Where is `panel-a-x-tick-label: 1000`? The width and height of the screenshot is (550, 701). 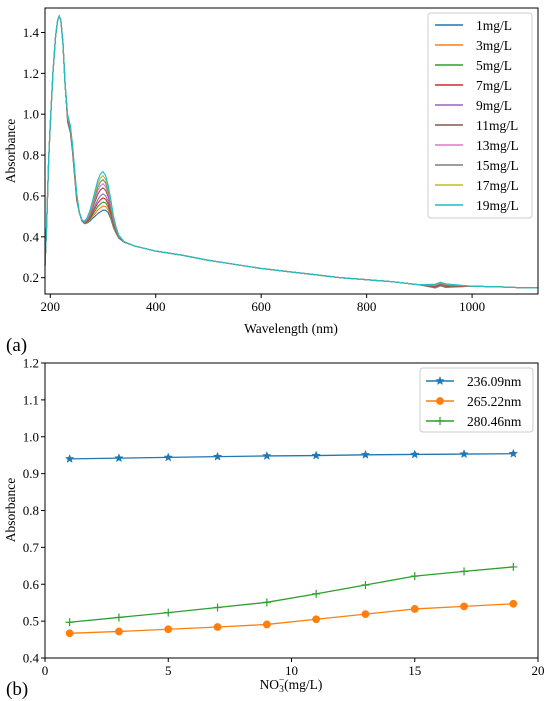
panel-a-x-tick-label: 1000 is located at coordinates (472, 306).